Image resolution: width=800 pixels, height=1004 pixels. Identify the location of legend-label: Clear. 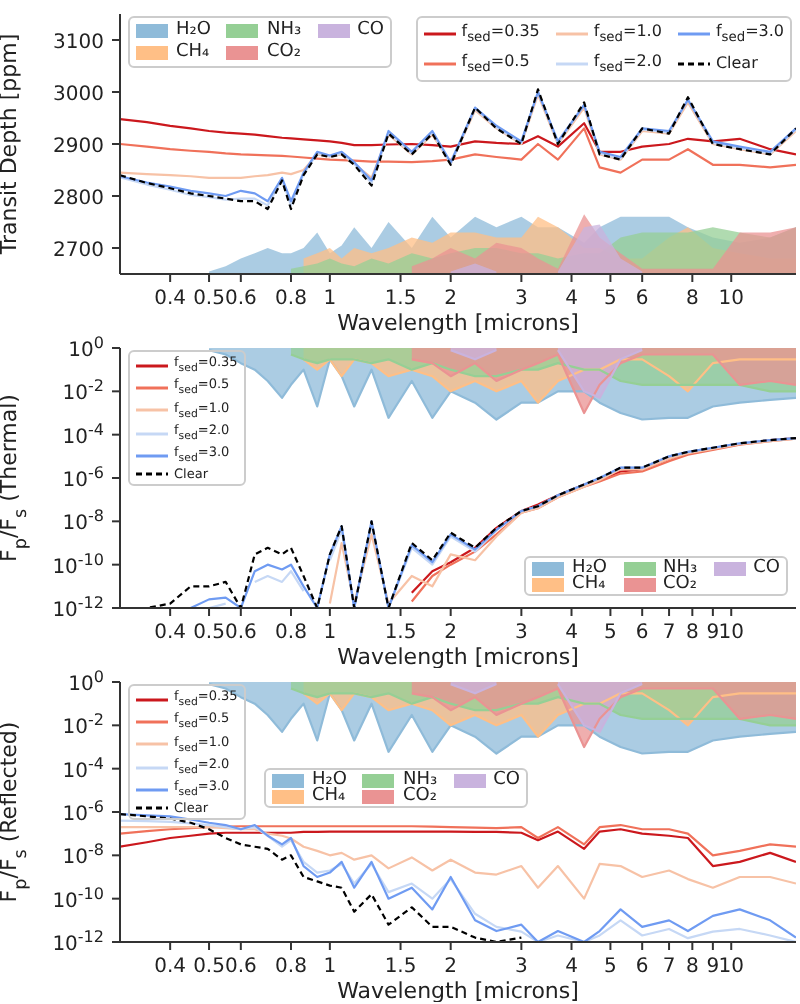
(736, 63).